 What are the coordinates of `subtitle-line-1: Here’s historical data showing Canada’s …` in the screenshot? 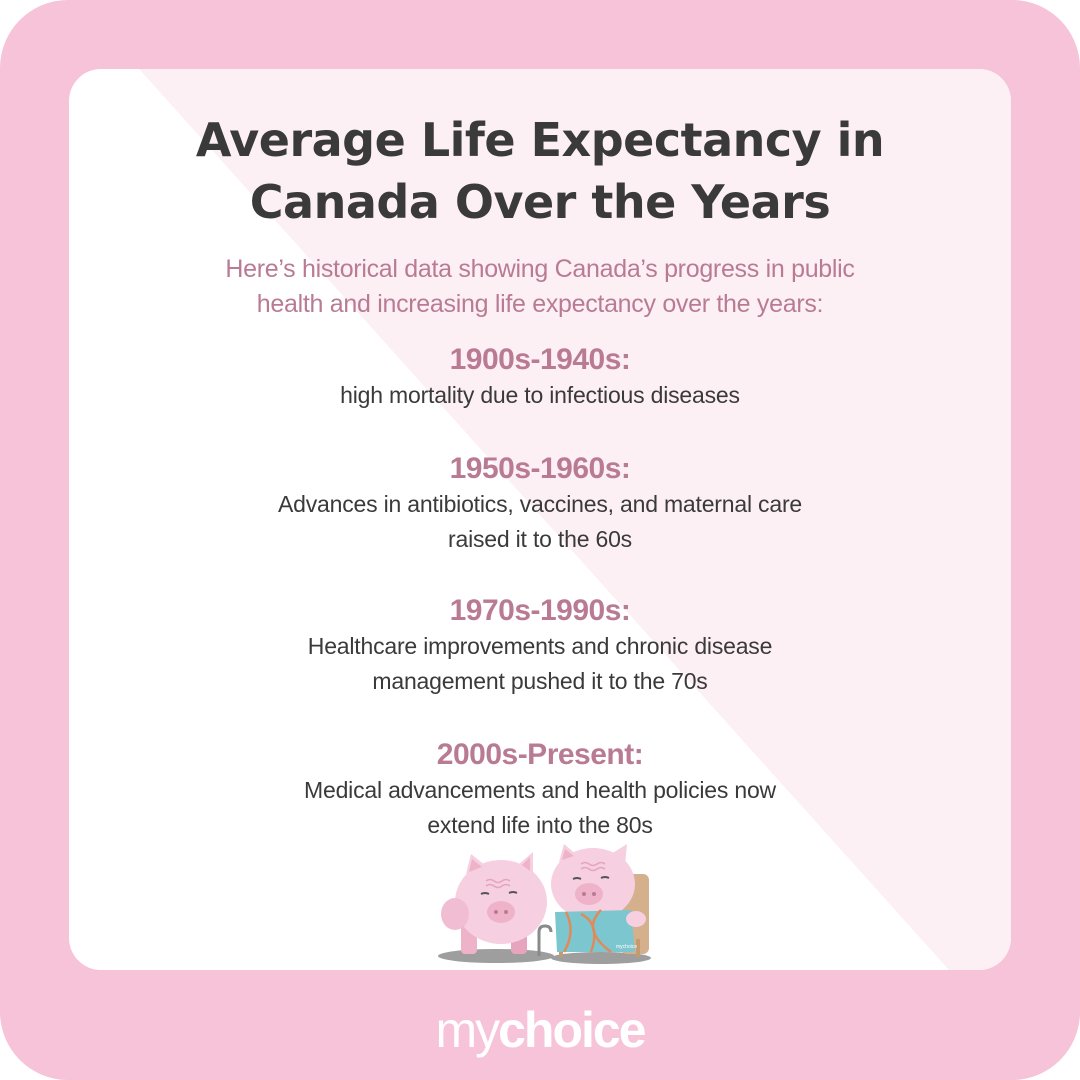 It's located at (540, 269).